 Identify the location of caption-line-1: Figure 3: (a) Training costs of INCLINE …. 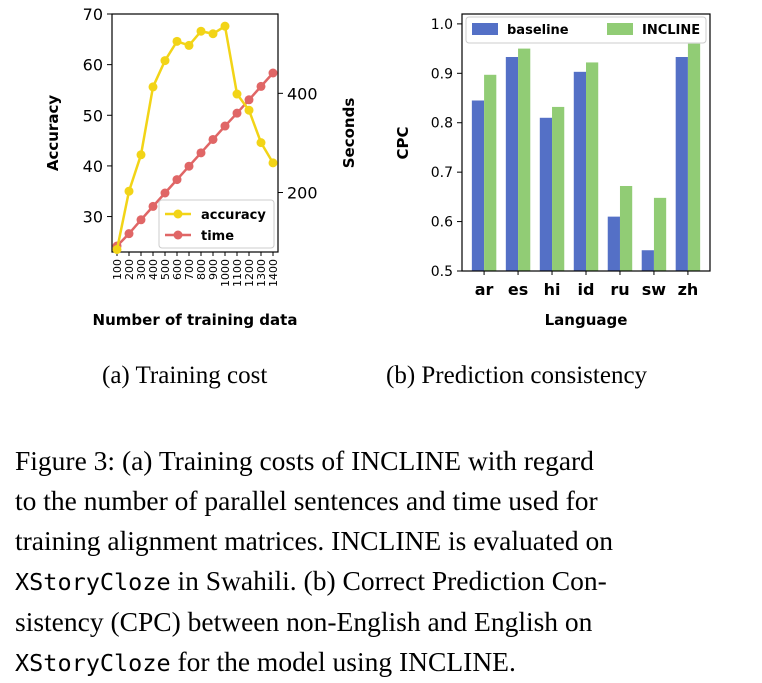
(304, 460).